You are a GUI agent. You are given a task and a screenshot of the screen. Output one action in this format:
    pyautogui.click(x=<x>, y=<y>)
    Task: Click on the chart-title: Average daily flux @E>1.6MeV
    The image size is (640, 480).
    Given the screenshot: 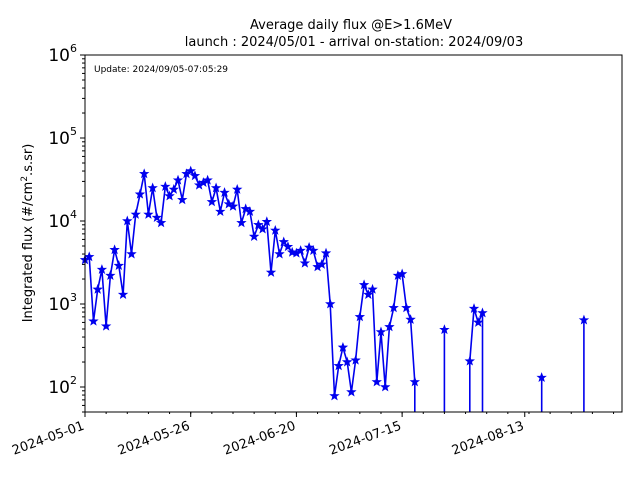 What is the action you would take?
    pyautogui.click(x=351, y=25)
    